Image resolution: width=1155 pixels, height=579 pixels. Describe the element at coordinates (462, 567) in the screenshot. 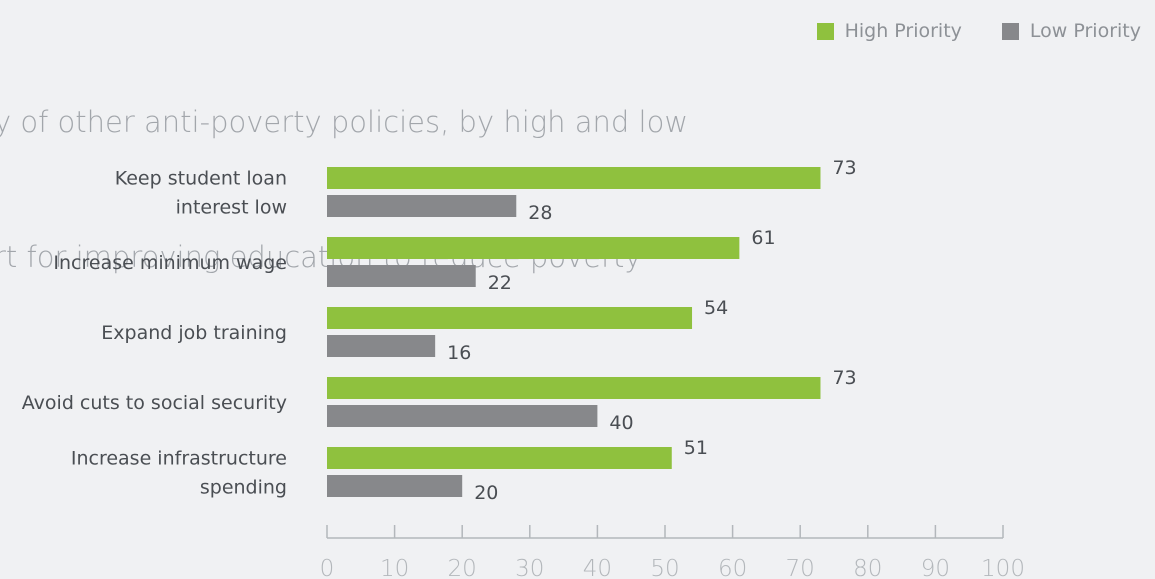

I see `x-tick-label: 20` at that location.